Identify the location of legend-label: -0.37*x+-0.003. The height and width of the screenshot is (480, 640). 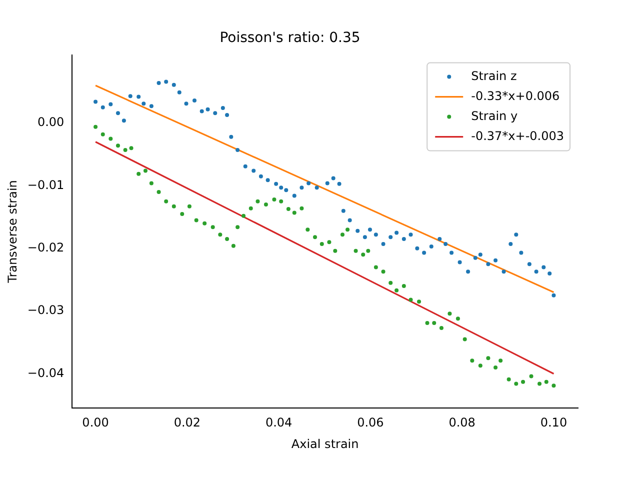
(517, 135).